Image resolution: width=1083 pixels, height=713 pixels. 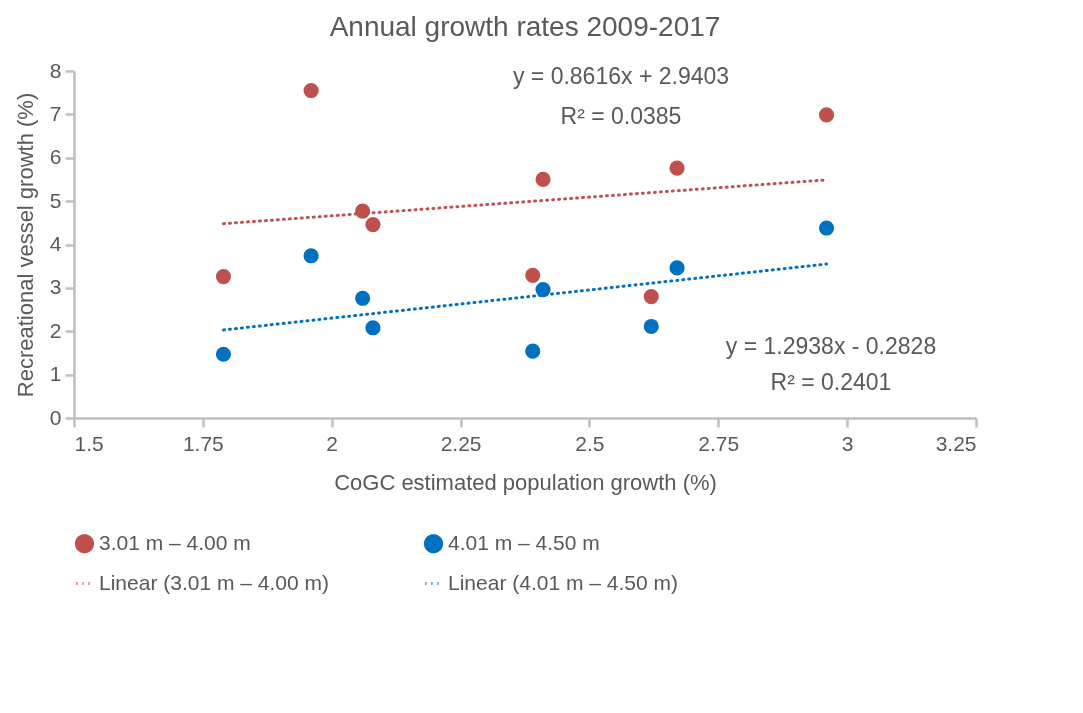 What do you see at coordinates (831, 382) in the screenshot?
I see `annotation: R² = 0.2401` at bounding box center [831, 382].